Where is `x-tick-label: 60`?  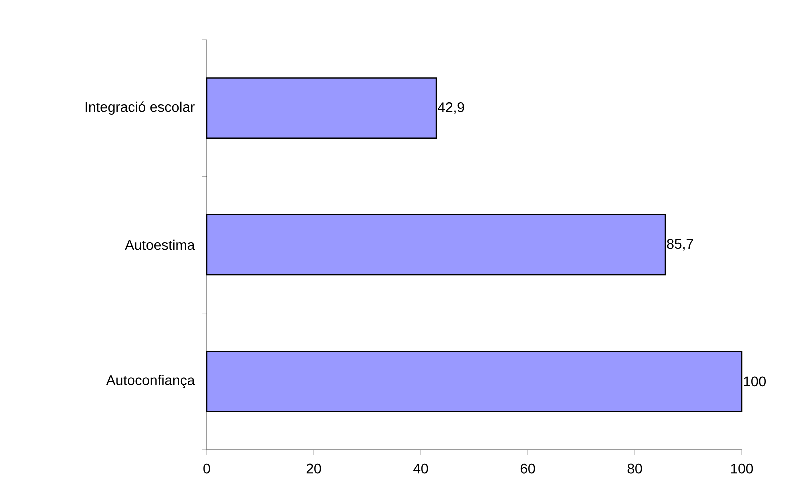
x-tick-label: 60 is located at coordinates (528, 469).